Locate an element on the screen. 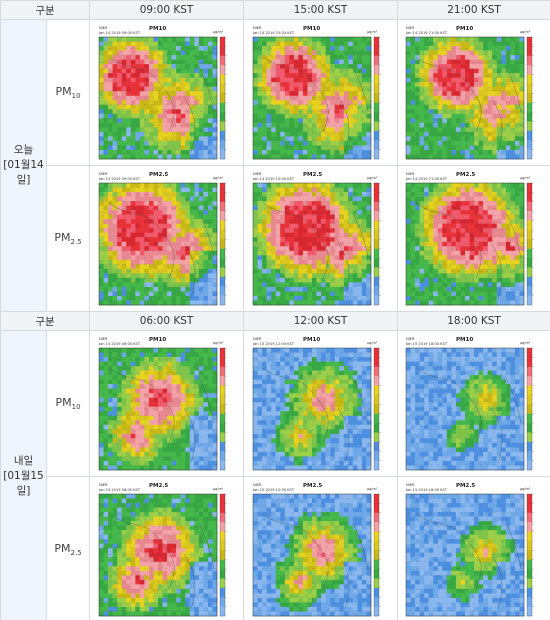  forecast-map-cell: NIER Jan 15 2019 12:00 KST PM2.5 μg/m³ is located at coordinates (321, 548).